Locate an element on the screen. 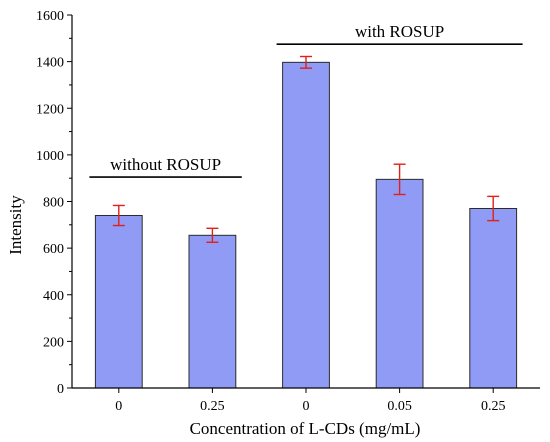 Image resolution: width=550 pixels, height=442 pixels. x-axis-title: Concentration of L-CDs (mg/mL) is located at coordinates (305, 428).